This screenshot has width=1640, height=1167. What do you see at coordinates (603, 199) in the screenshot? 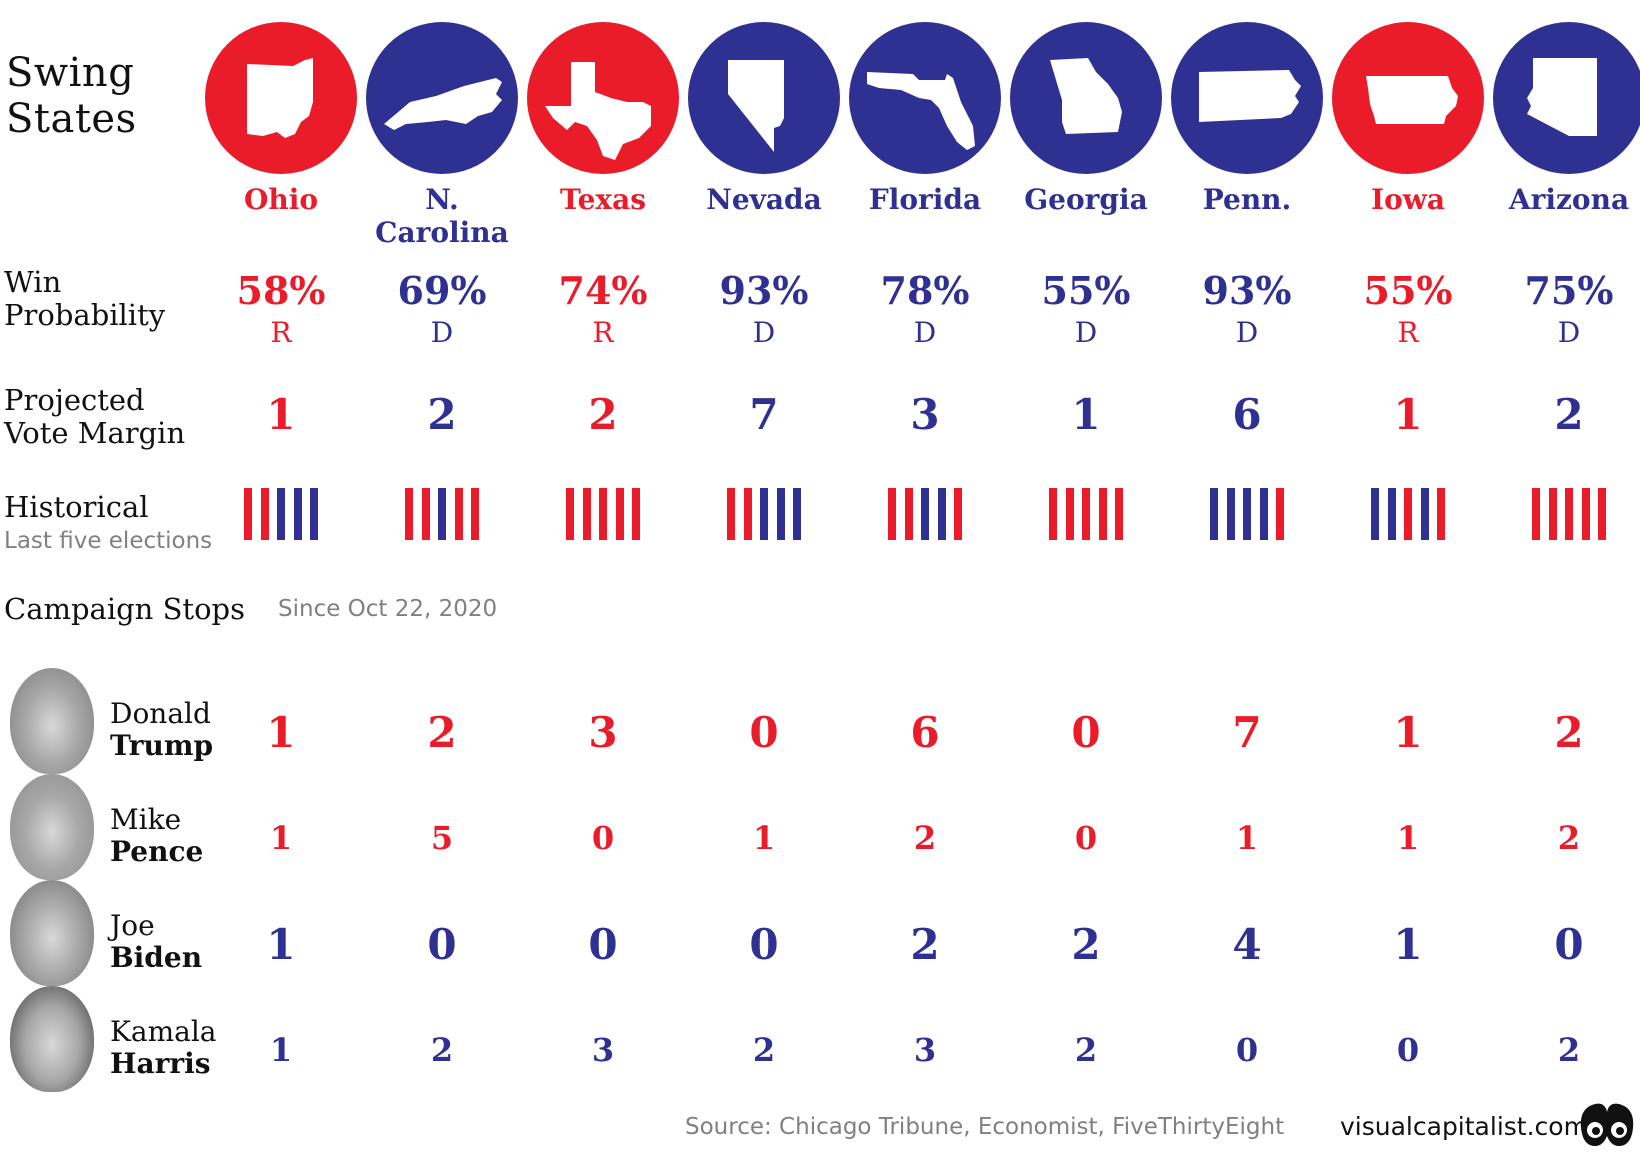
I see `state-name-3: Texas` at bounding box center [603, 199].